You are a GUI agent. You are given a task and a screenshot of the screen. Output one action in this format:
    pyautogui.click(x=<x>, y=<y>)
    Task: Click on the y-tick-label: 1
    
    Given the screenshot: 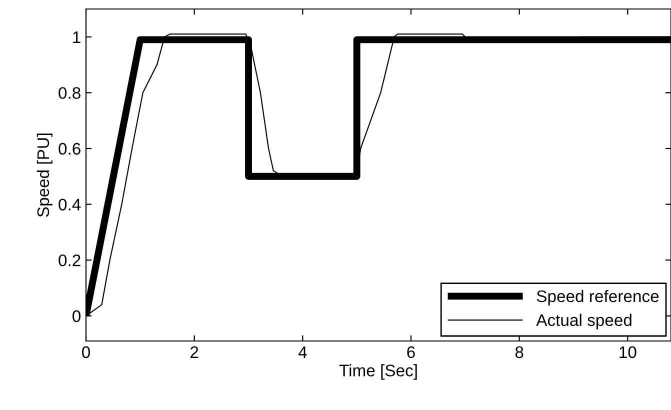 What is the action you would take?
    pyautogui.click(x=76, y=37)
    